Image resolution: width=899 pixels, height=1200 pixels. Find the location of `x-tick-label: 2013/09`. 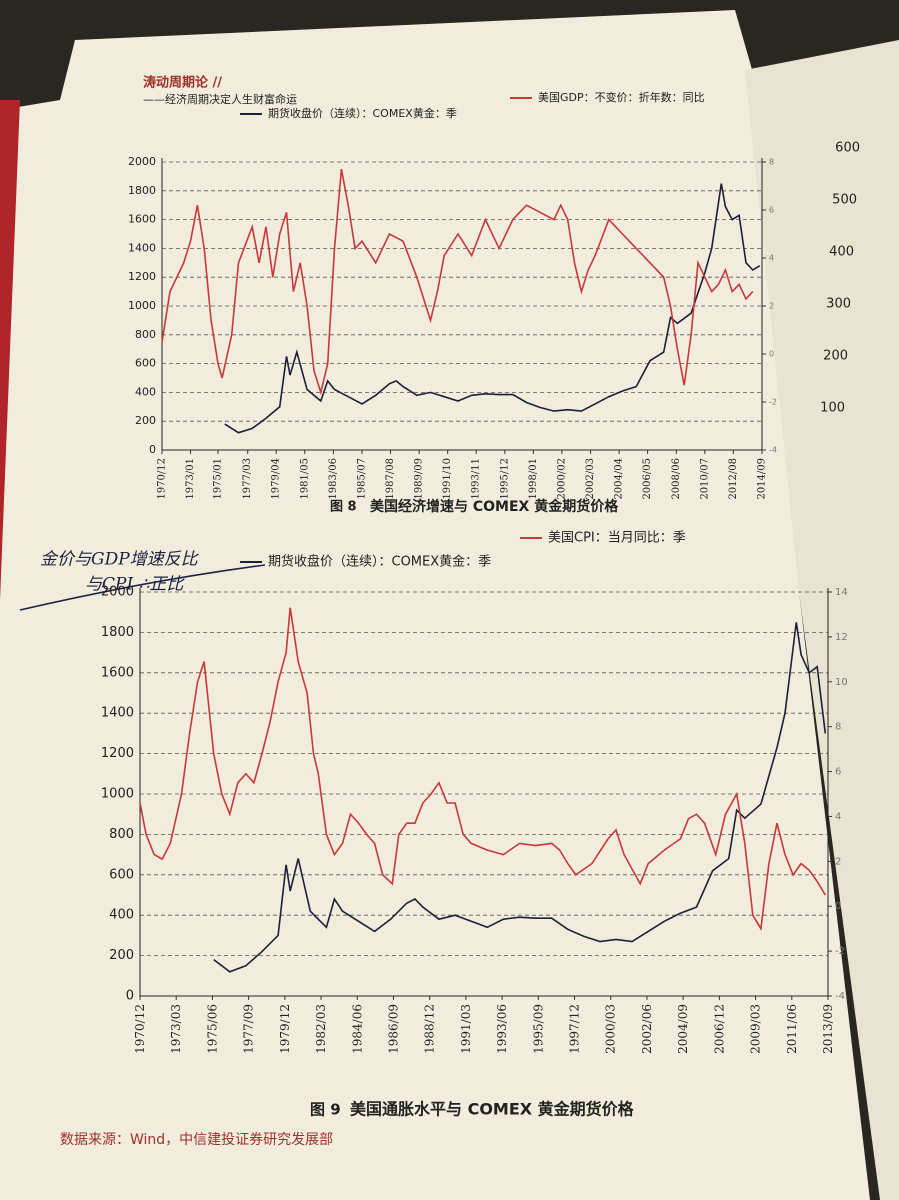

x-tick-label: 2013/09 is located at coordinates (828, 1029).